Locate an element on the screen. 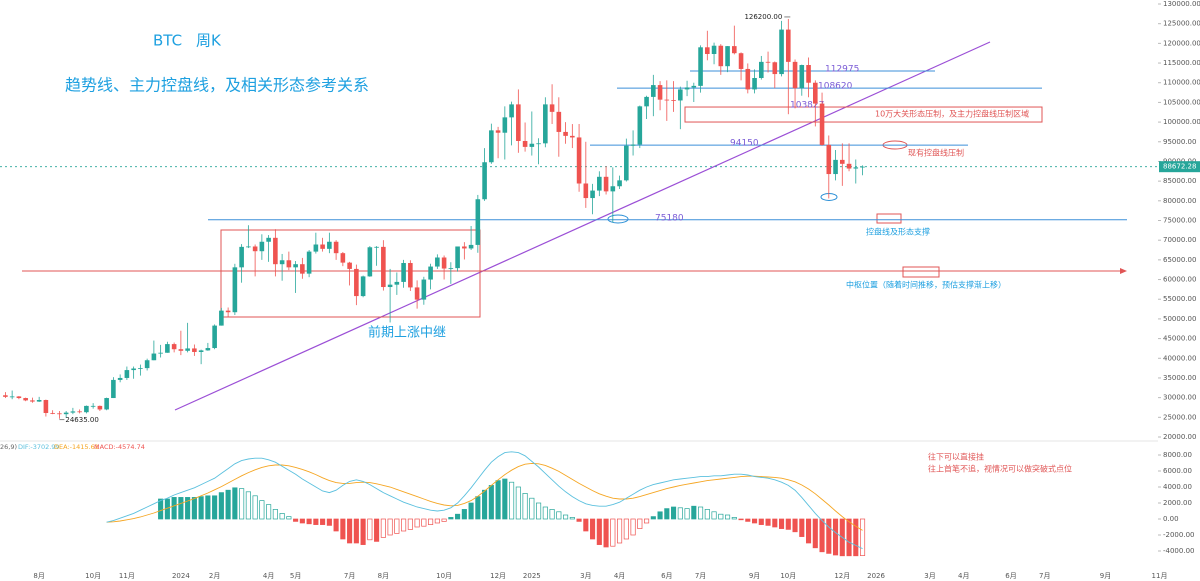  x-tick-label: 2025 is located at coordinates (532, 576).